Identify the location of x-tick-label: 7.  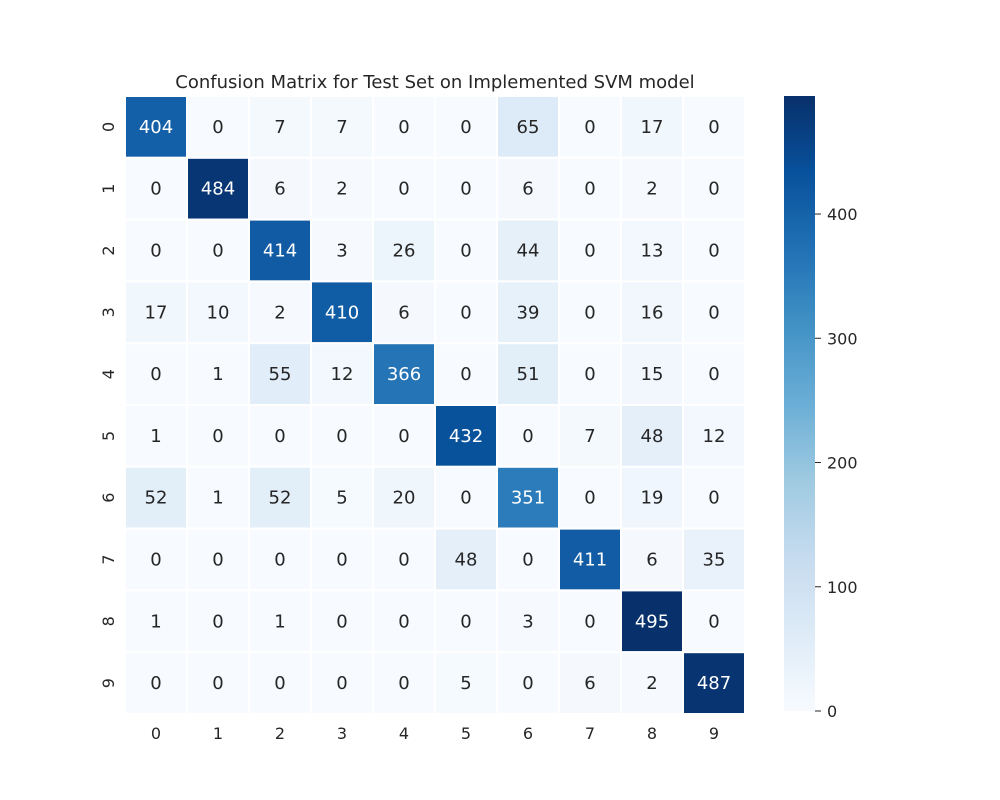
(590, 733).